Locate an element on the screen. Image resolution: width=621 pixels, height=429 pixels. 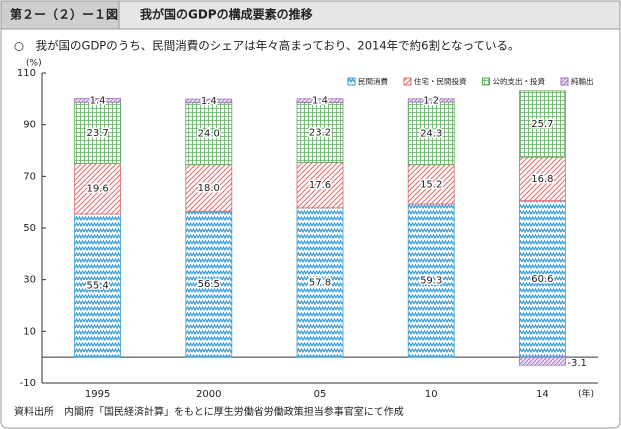
figure-label: 第２ー（２）ー１図 is located at coordinates (64, 14).